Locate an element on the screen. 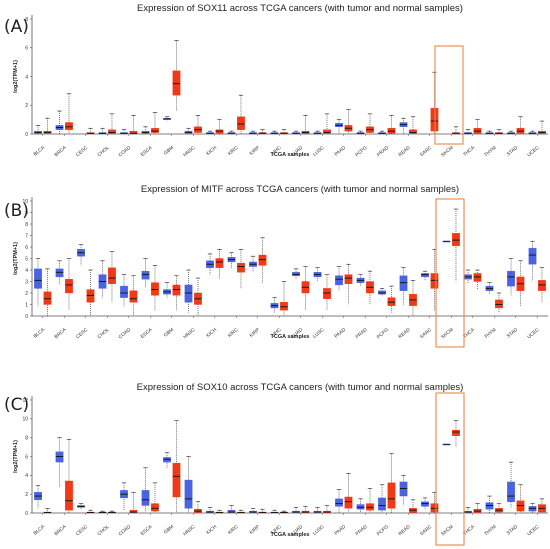 Image resolution: width=550 pixels, height=549 pixels. y-tick-label: 1 is located at coordinates (26, 305).